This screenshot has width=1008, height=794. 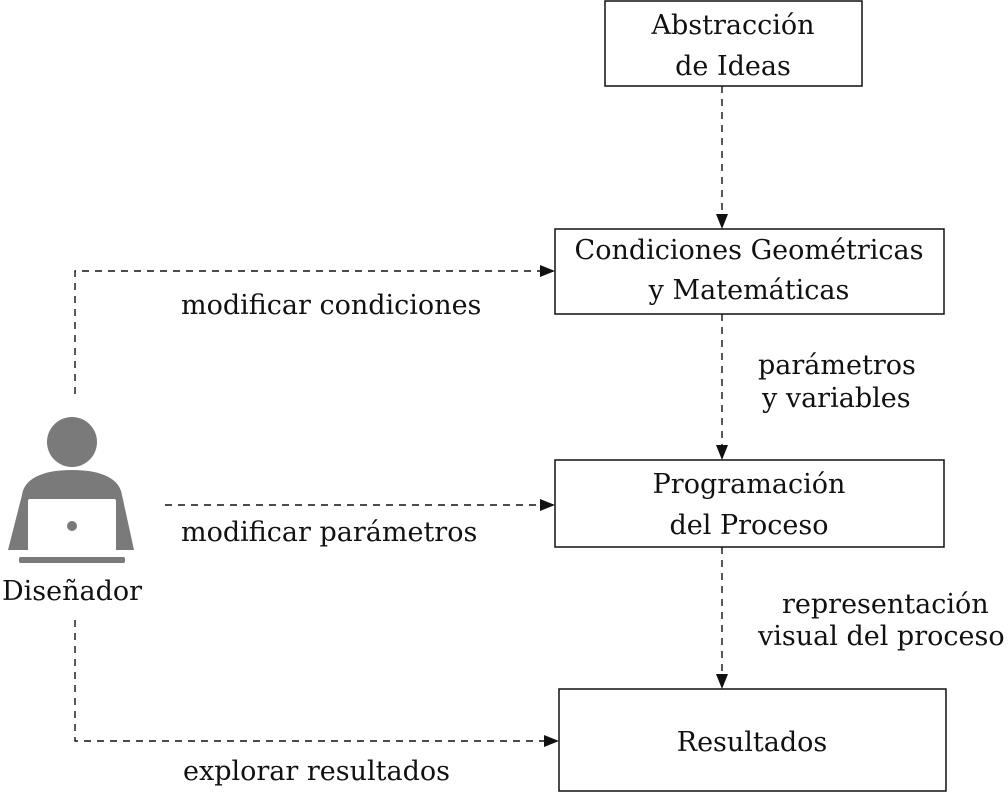 I want to click on node-programming: Programación del Proceso, so click(x=749, y=503).